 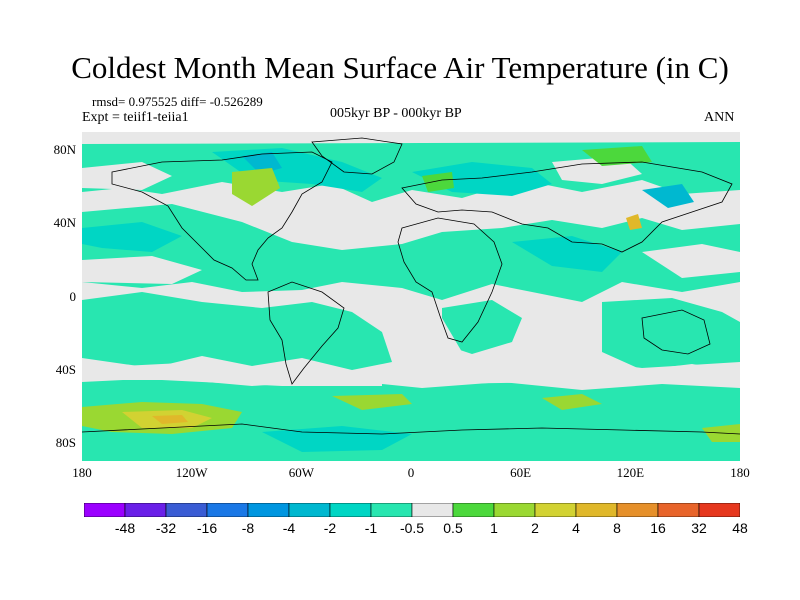 What do you see at coordinates (64, 150) in the screenshot?
I see `y-tick-label: 80N` at bounding box center [64, 150].